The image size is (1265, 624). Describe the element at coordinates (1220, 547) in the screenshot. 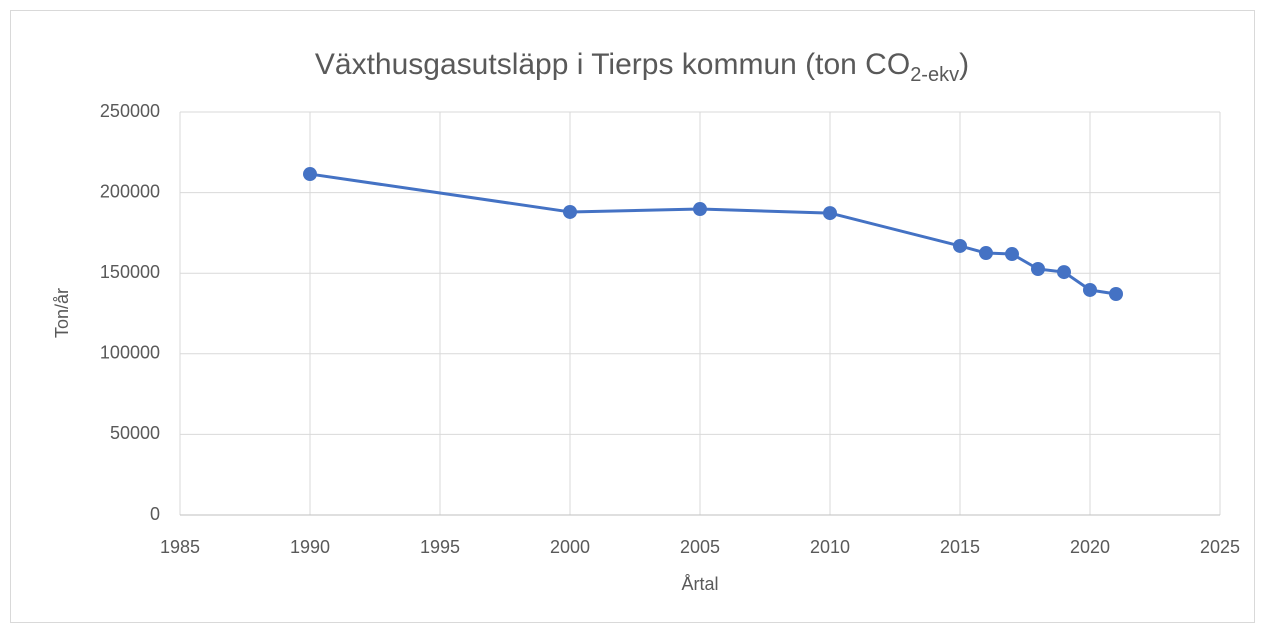

I see `x-tick-label: 2025` at that location.